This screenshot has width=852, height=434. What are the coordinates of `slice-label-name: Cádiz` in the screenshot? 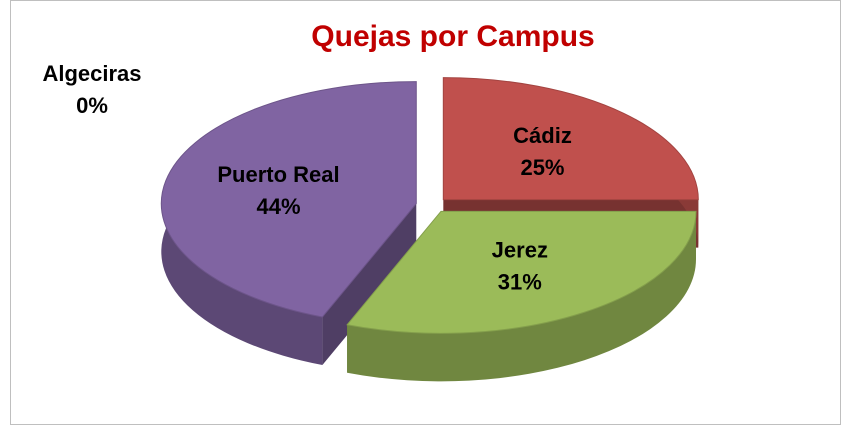 It's located at (542, 135).